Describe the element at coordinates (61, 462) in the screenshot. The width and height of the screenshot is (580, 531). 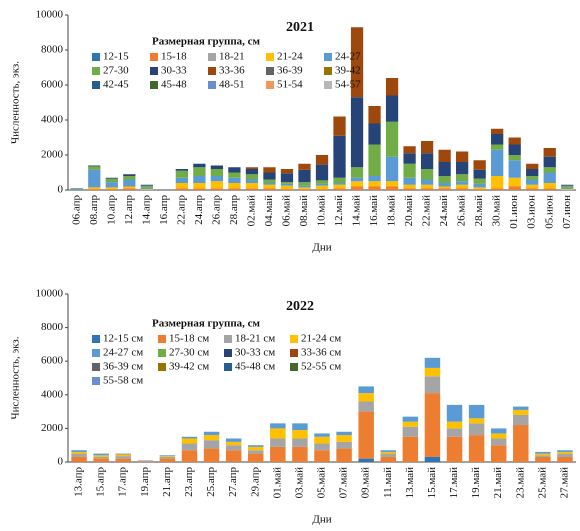
I see `y-tick-label: 0` at that location.